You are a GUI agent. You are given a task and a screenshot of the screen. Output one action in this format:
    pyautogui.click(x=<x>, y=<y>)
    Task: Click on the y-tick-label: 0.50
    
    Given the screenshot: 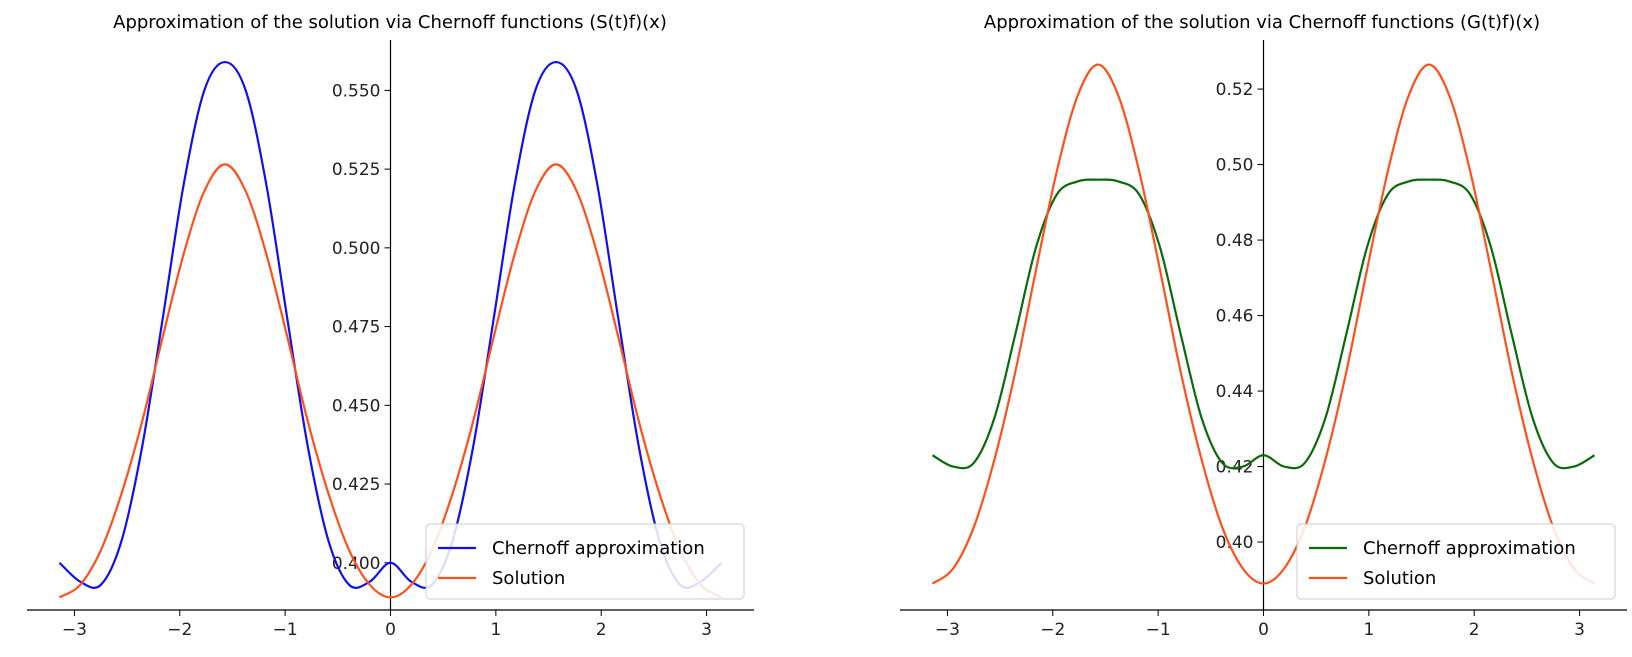 What is the action you would take?
    pyautogui.click(x=1235, y=166)
    